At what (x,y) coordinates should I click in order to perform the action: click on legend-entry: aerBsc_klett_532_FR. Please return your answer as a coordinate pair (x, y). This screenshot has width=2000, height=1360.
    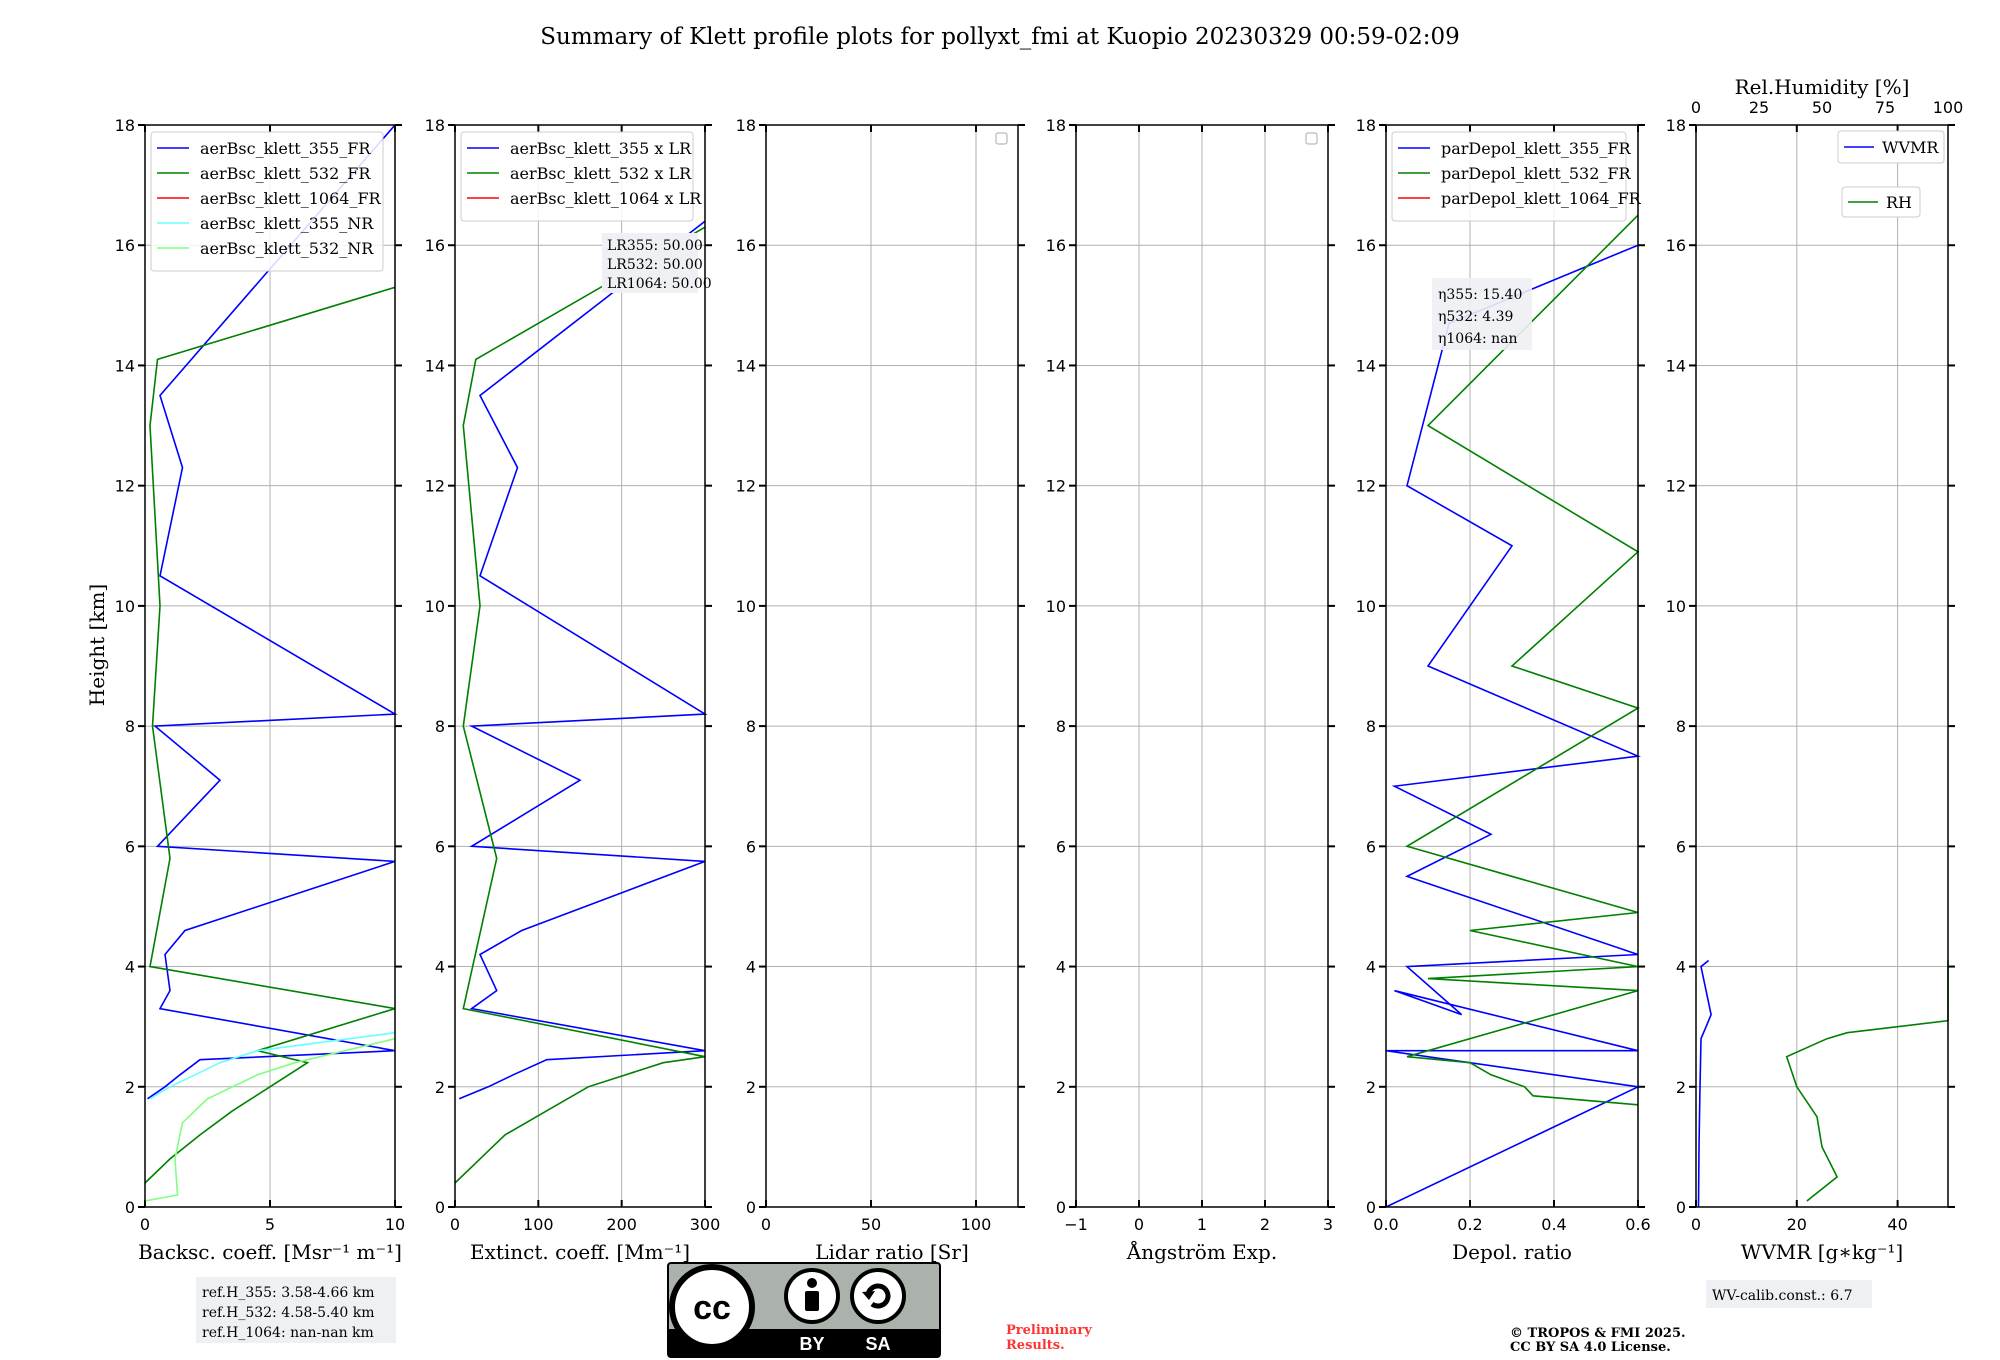
    Looking at the image, I should click on (285, 173).